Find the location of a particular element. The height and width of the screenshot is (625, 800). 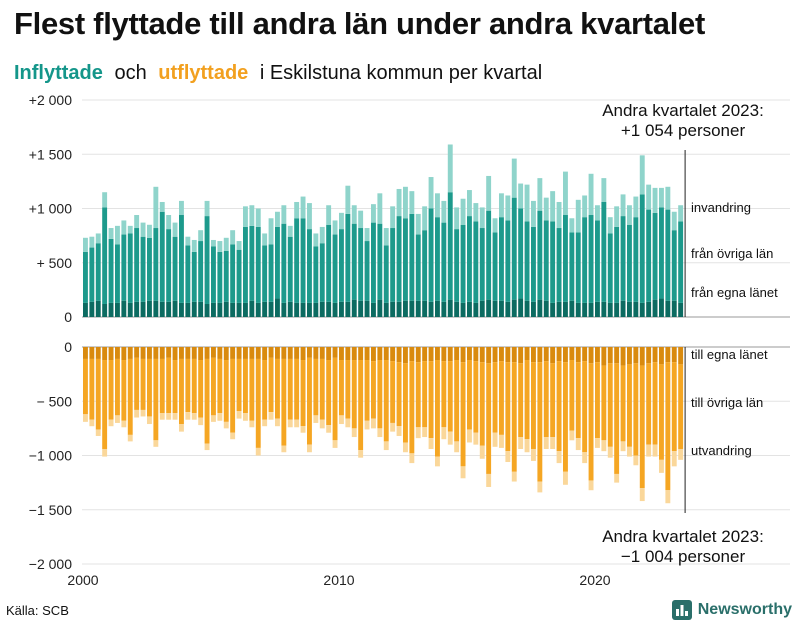

subtitle-and: och is located at coordinates (130, 73).